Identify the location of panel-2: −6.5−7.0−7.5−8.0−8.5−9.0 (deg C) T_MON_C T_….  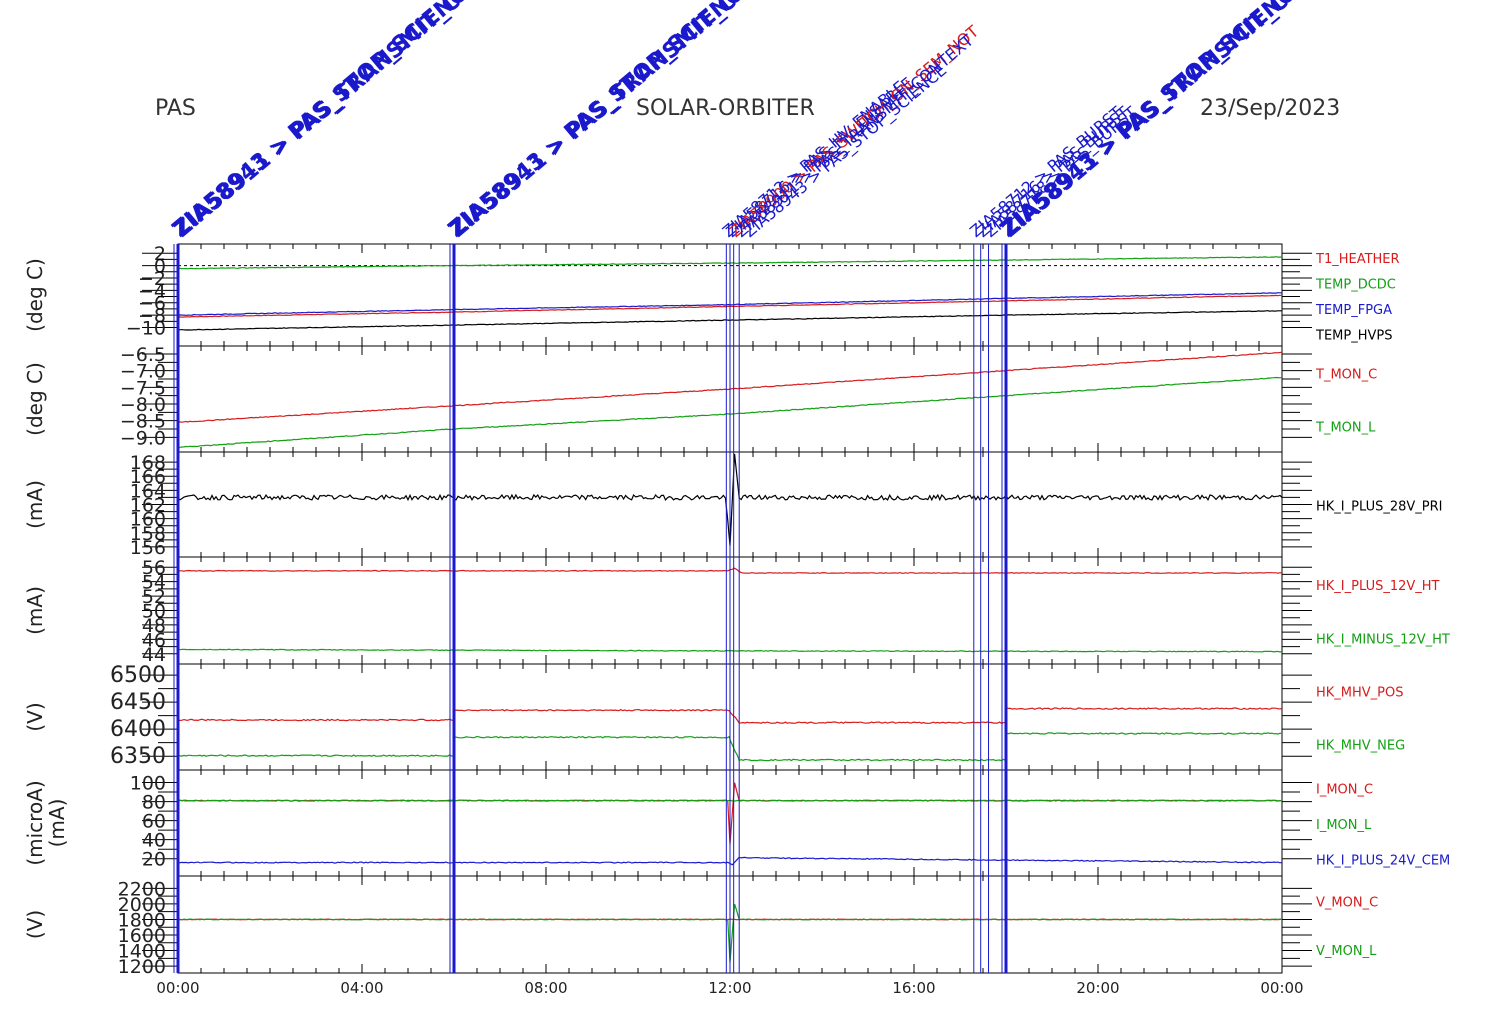
(700, 398).